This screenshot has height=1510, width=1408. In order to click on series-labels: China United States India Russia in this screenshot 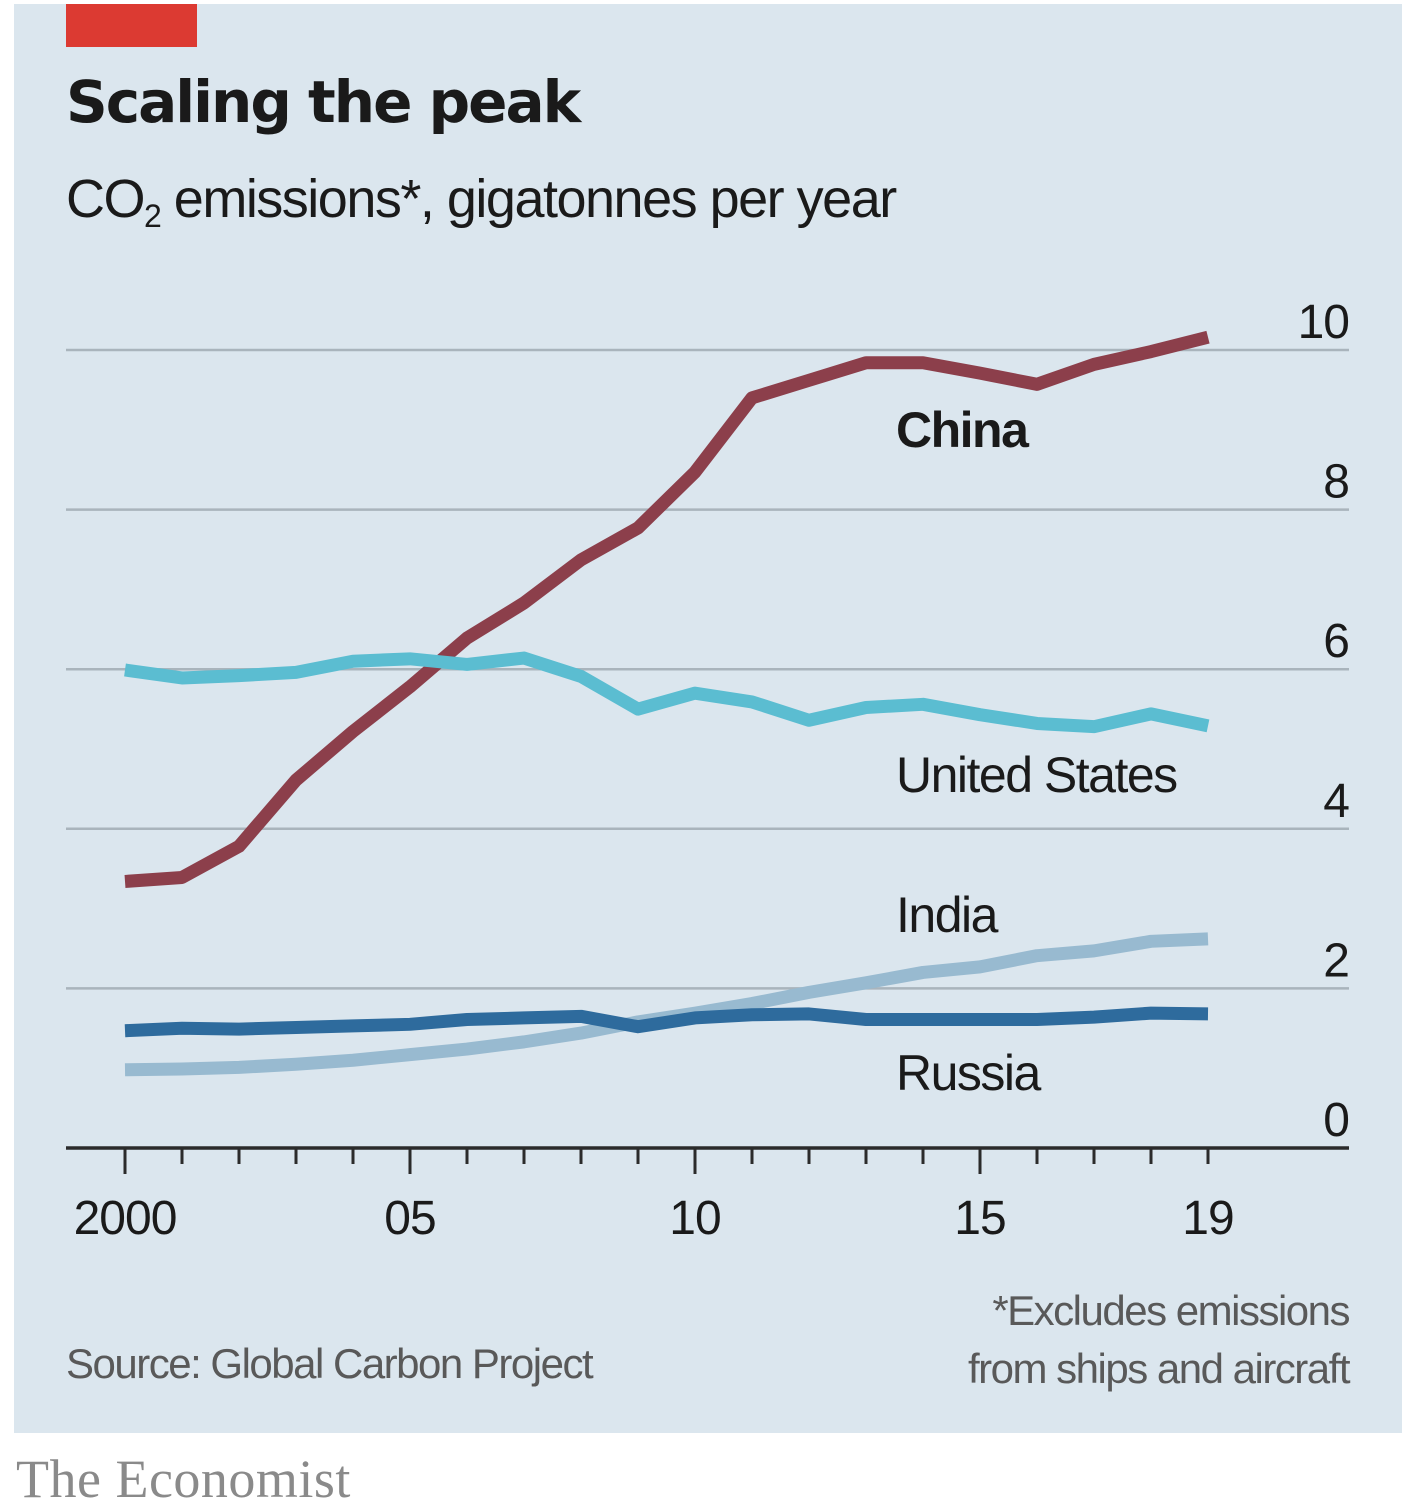, I will do `click(1037, 751)`.